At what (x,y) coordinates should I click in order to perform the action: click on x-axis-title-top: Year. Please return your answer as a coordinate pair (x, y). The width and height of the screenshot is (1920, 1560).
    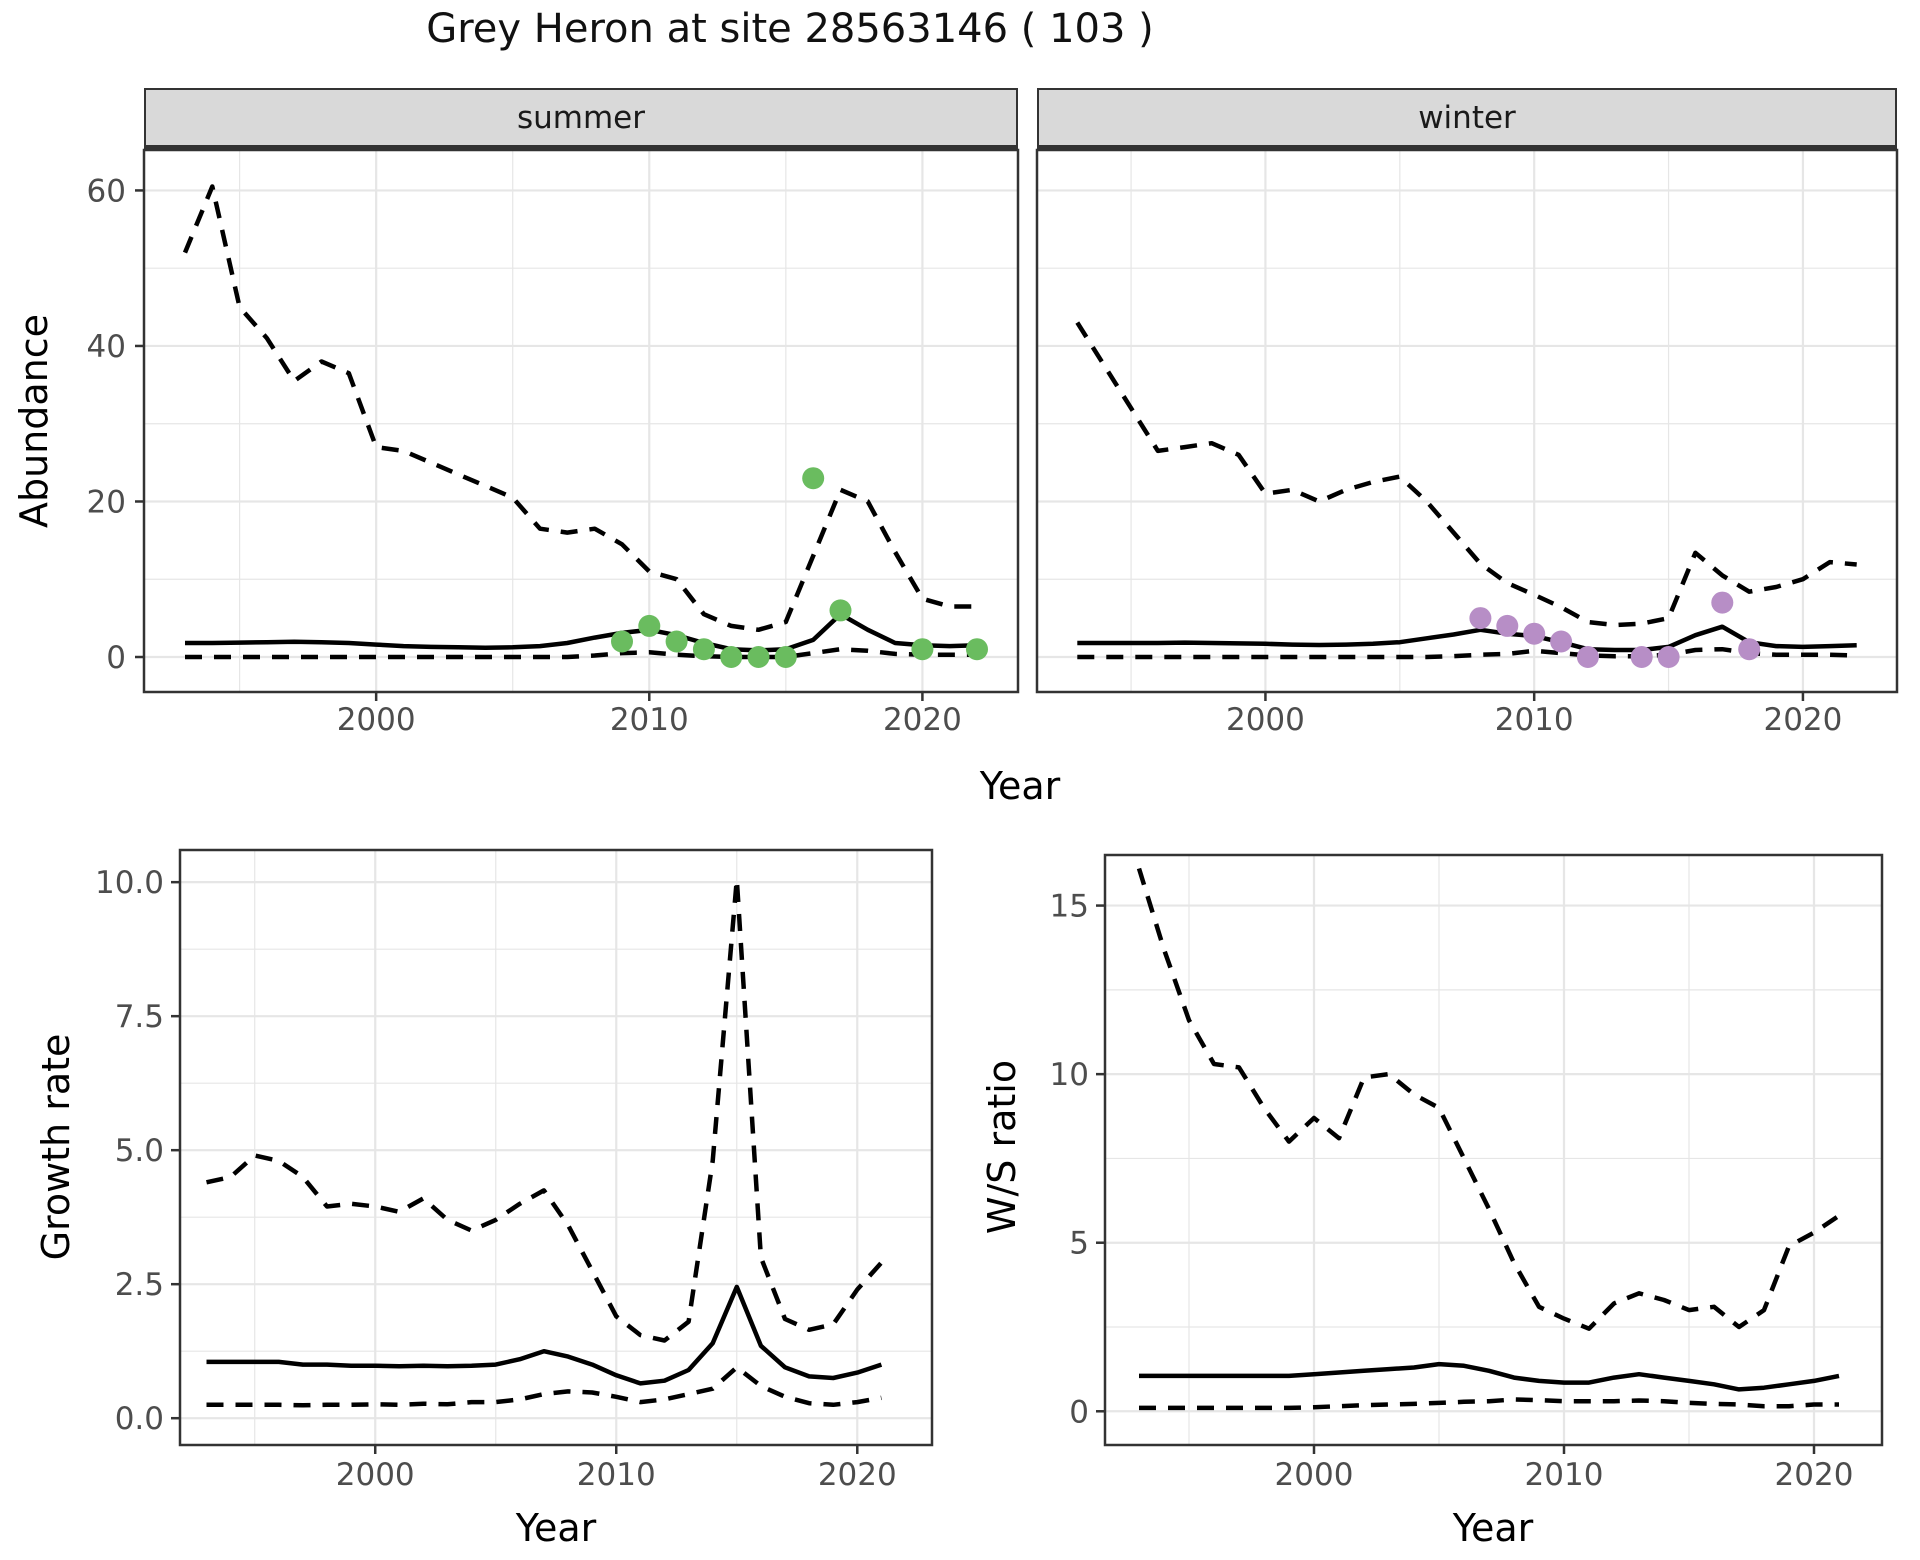
    Looking at the image, I should click on (1020, 786).